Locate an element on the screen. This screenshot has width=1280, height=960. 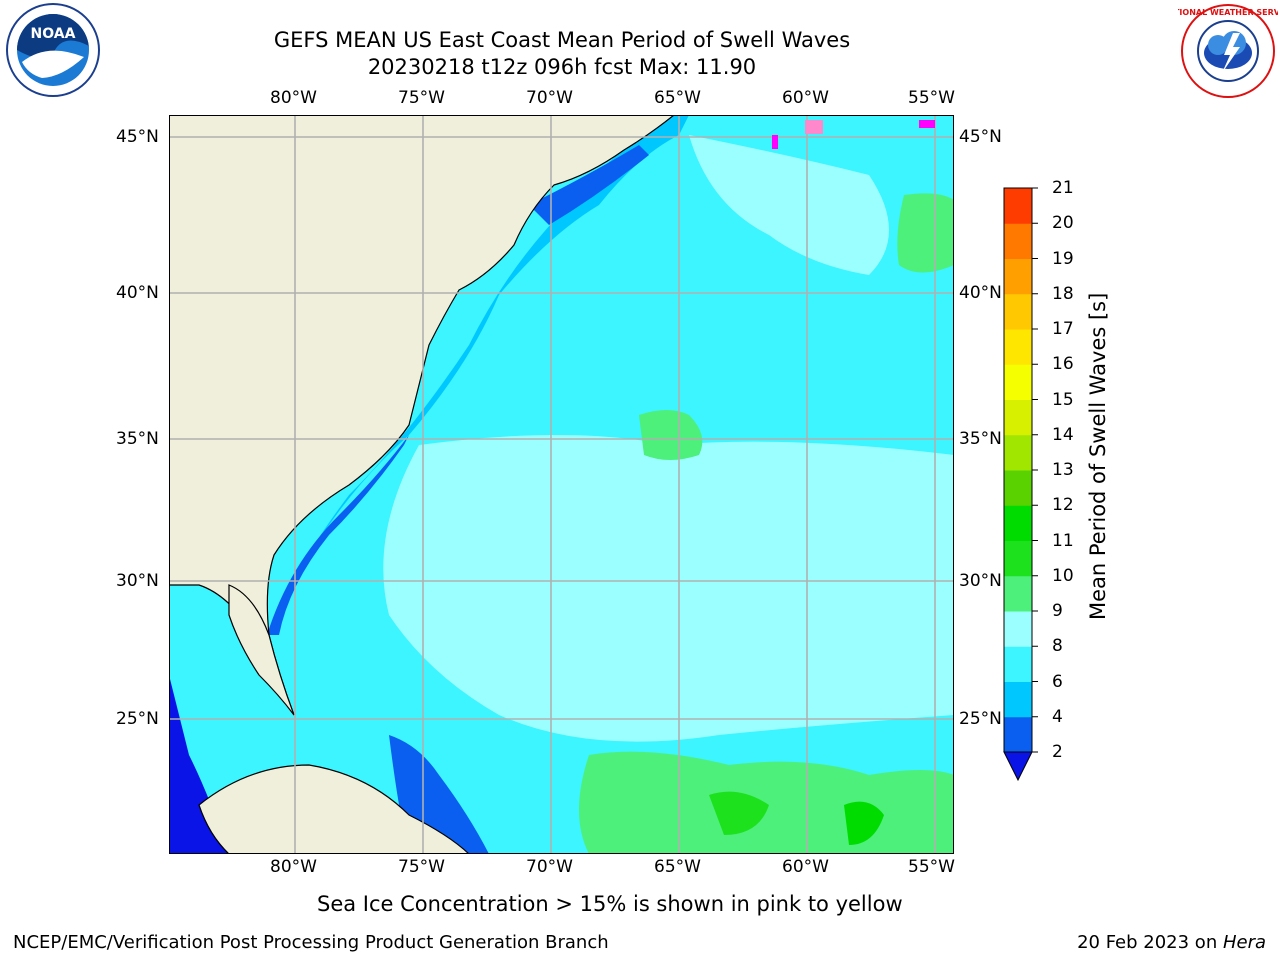
colorbar-tick-label: 11 is located at coordinates (1063, 540).